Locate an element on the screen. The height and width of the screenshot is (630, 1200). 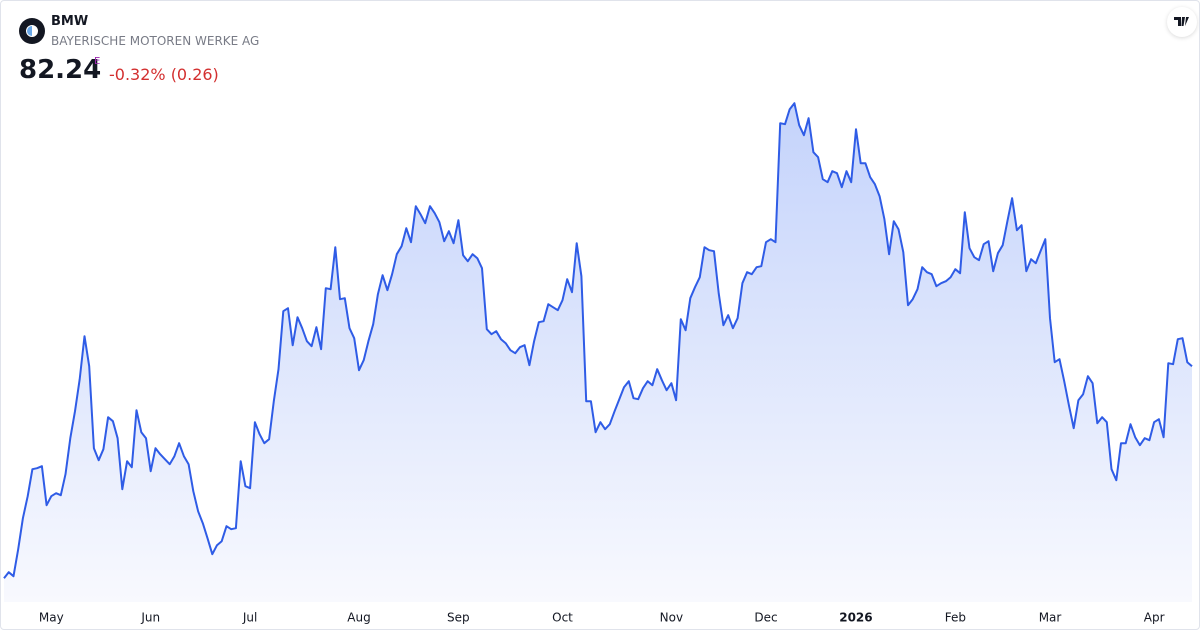
x-tick-label: May is located at coordinates (51, 618).